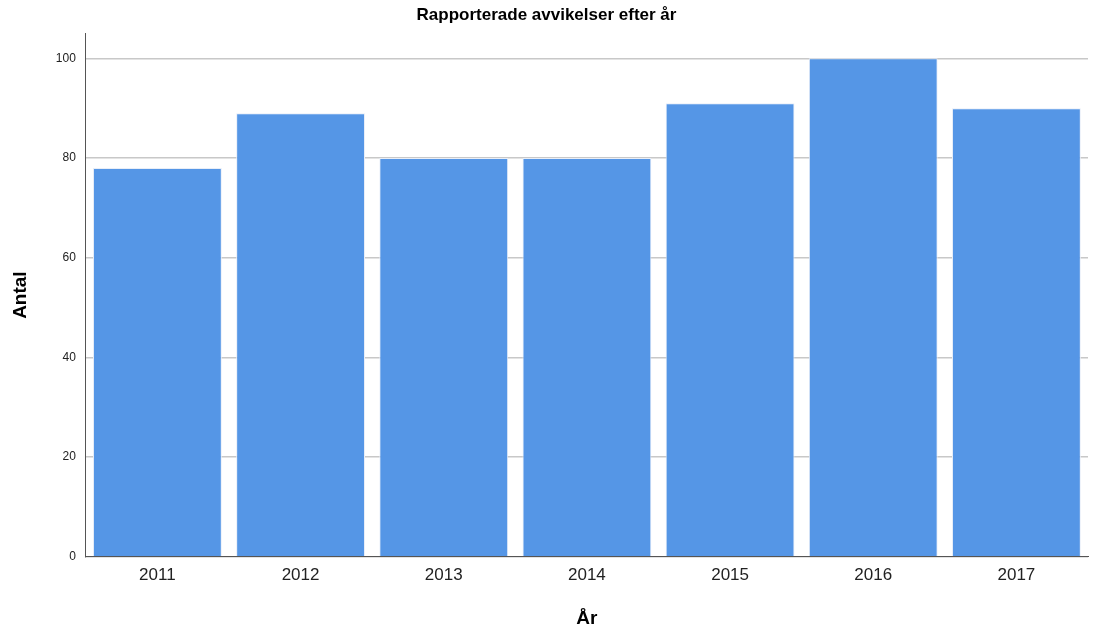 This screenshot has height=639, width=1093. Describe the element at coordinates (69, 157) in the screenshot. I see `y-tick-label: 80` at that location.